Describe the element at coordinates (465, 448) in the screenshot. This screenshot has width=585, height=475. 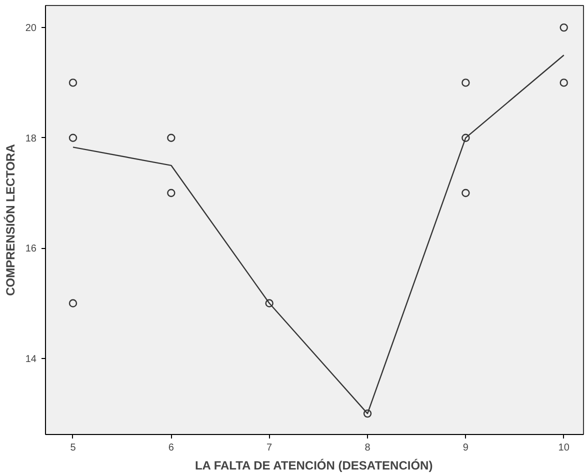
I see `x-tick-label: 9` at that location.